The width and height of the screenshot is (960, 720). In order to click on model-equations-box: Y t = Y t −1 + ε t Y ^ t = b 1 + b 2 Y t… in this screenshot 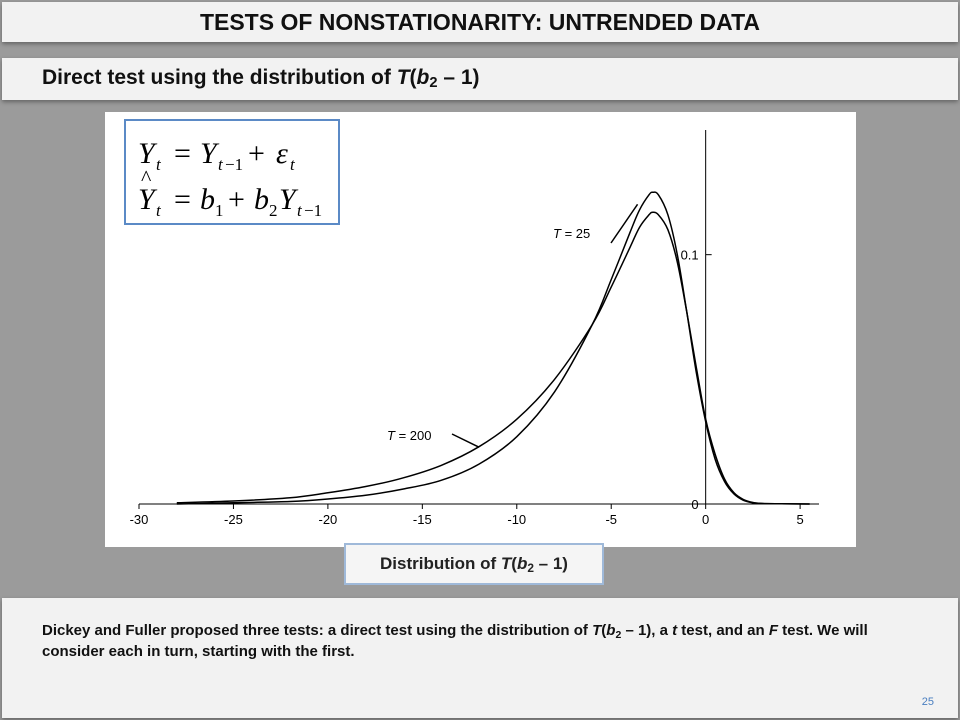, I will do `click(232, 172)`.